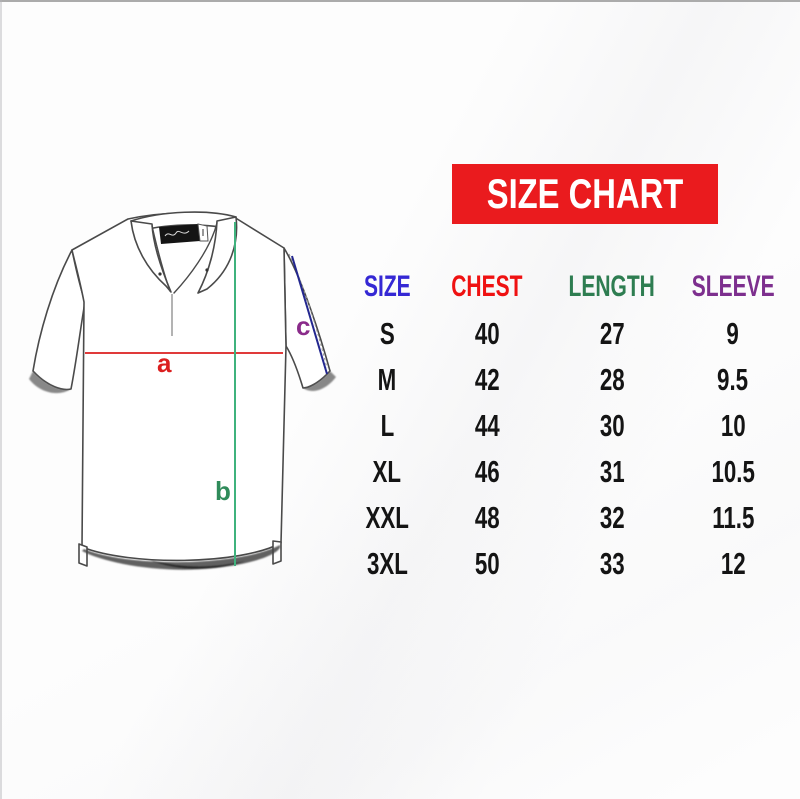  Describe the element at coordinates (179, 386) in the screenshot. I see `shirt-body` at that location.